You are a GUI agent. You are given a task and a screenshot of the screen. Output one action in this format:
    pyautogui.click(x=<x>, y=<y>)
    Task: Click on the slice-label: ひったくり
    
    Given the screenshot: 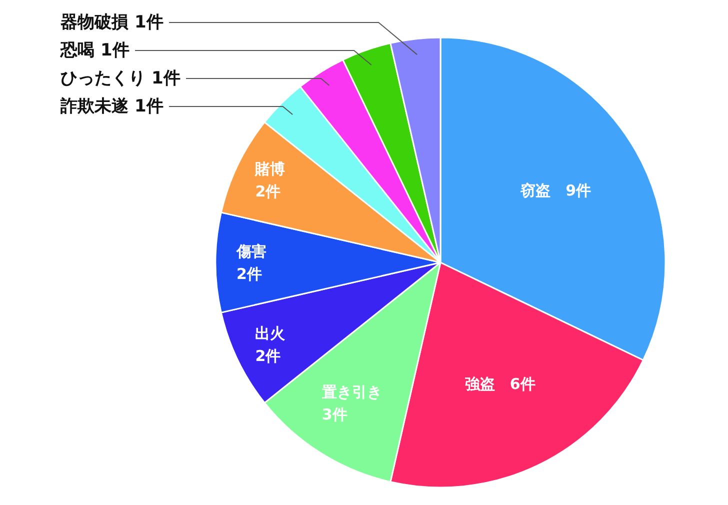 What is the action you would take?
    pyautogui.click(x=103, y=78)
    